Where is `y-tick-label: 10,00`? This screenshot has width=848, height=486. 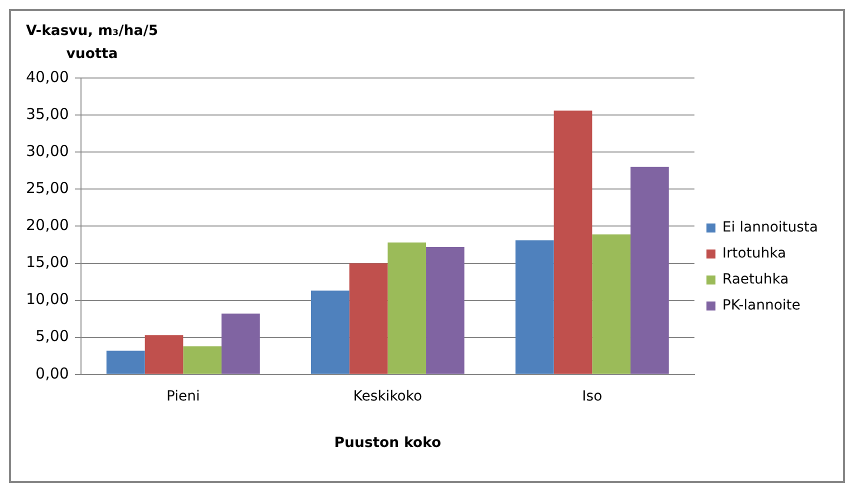 y-tick-label: 10,00 is located at coordinates (47, 299).